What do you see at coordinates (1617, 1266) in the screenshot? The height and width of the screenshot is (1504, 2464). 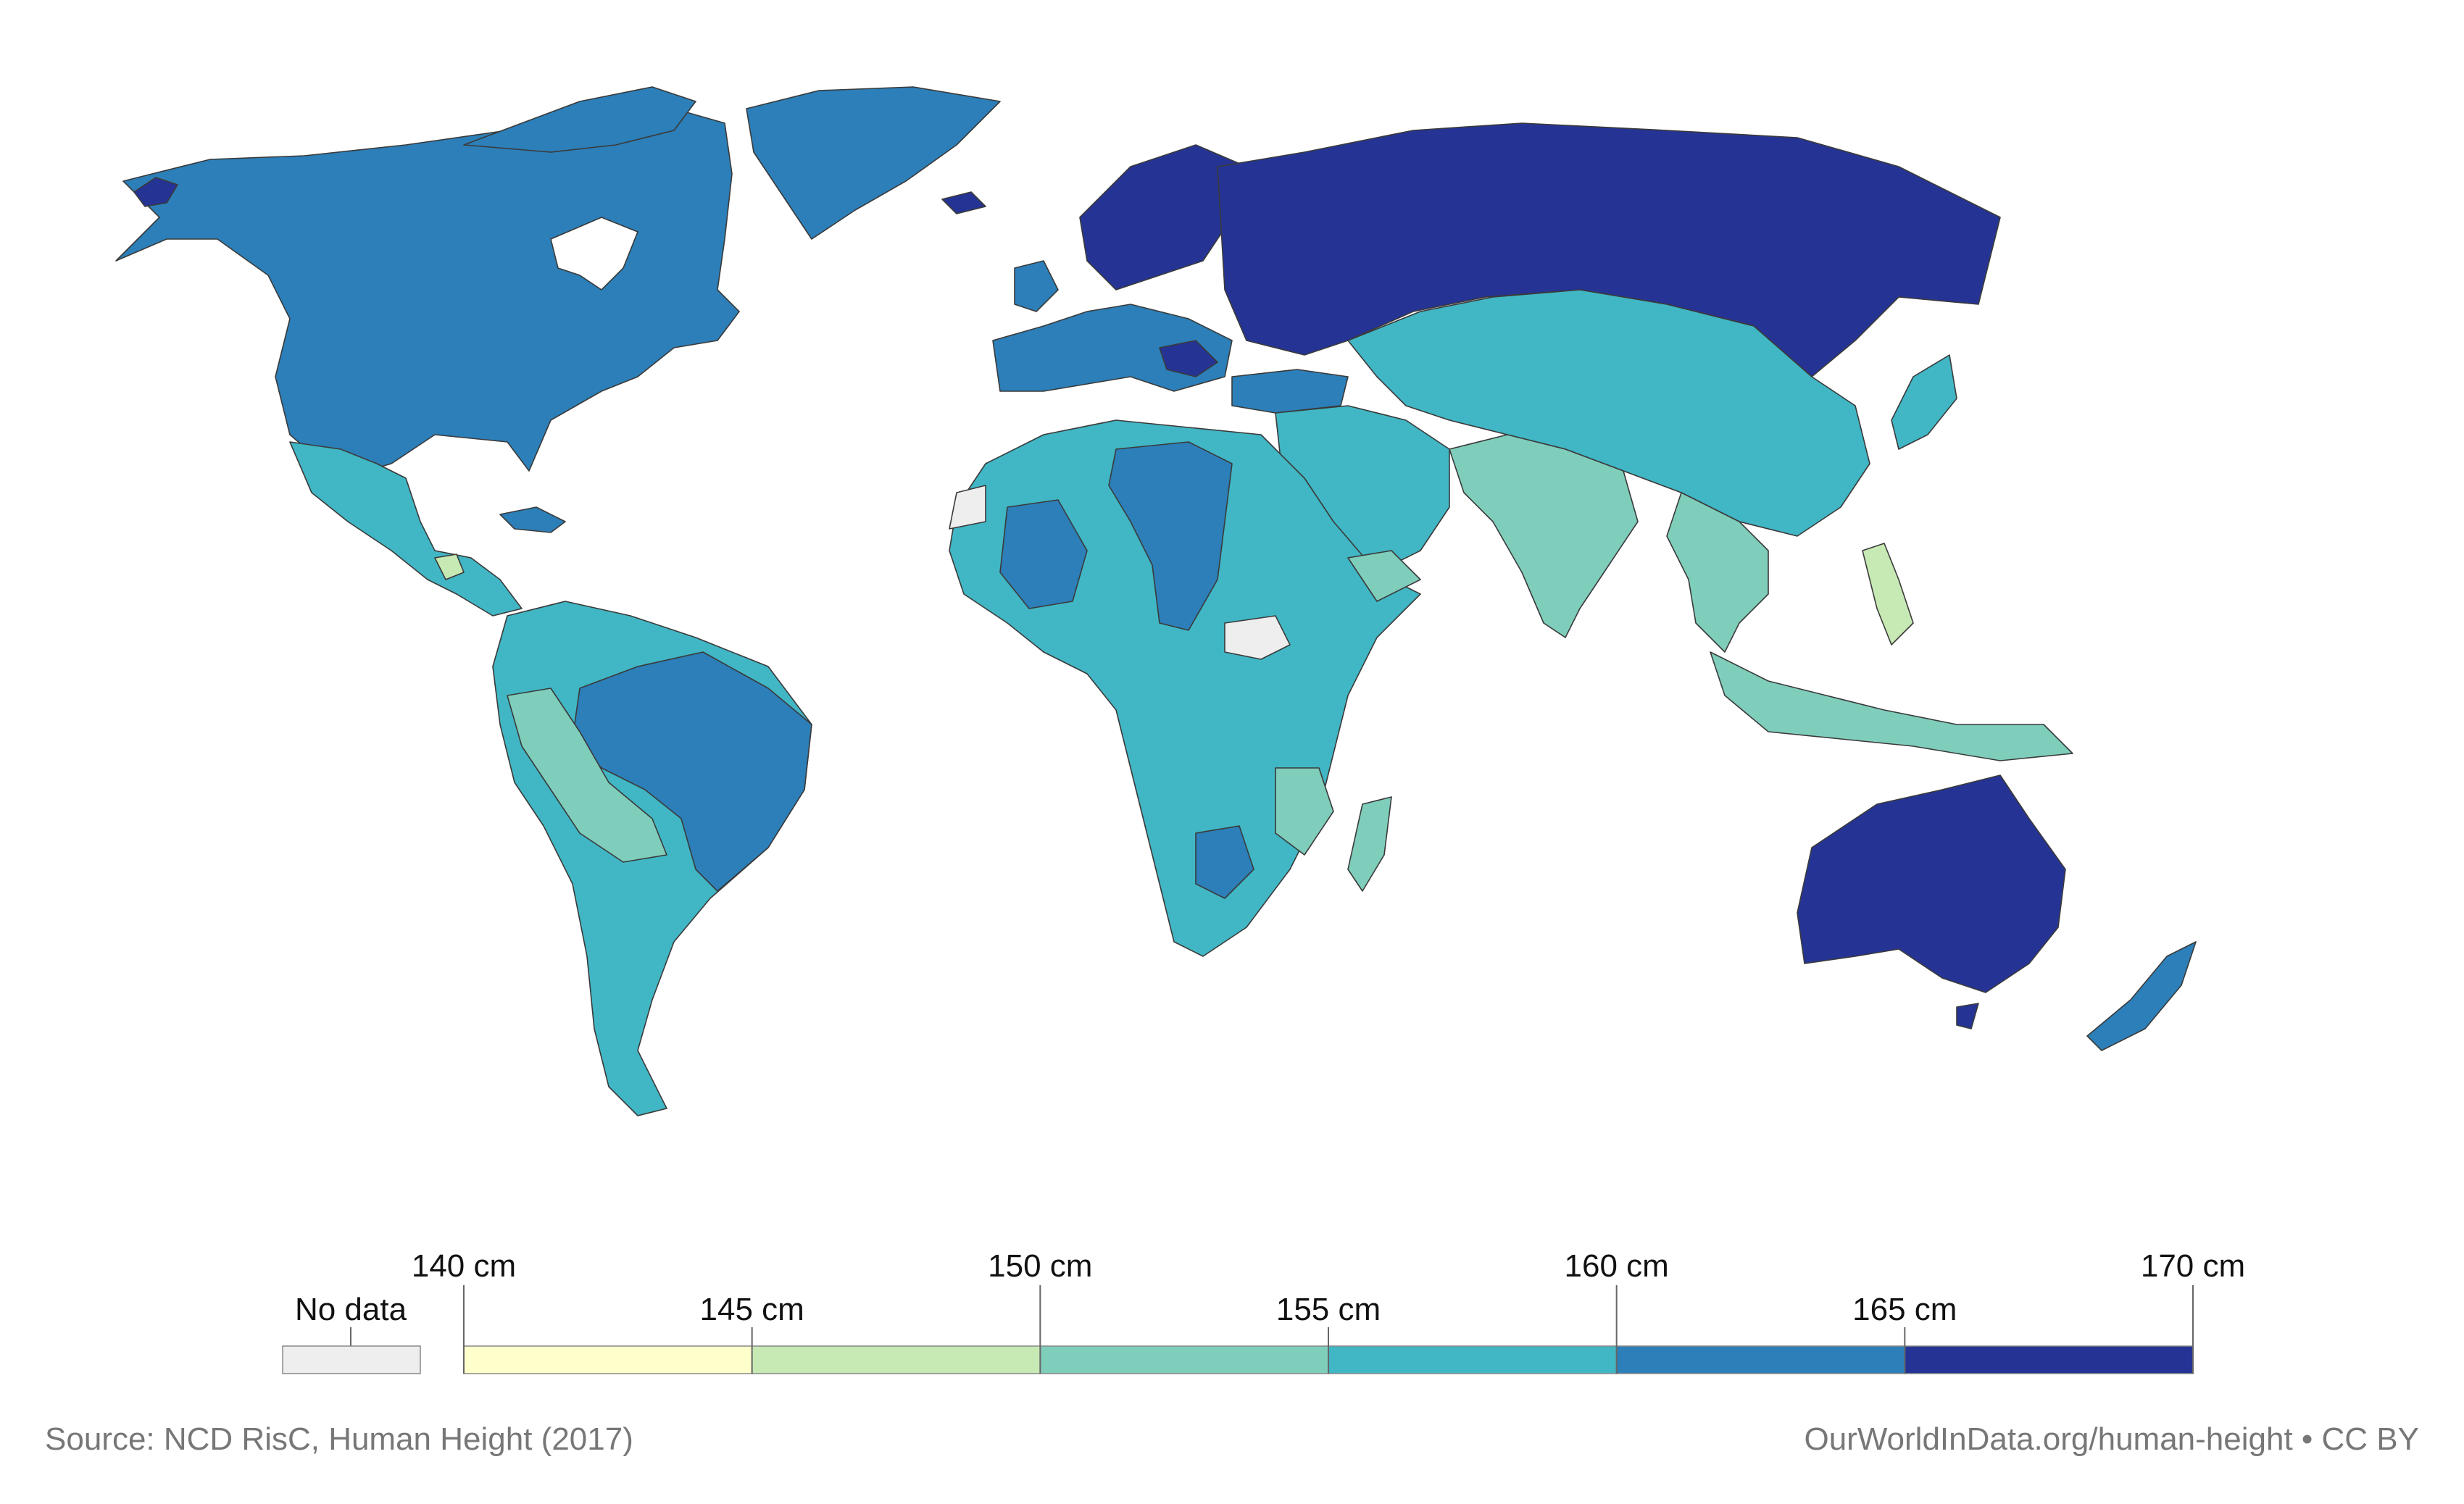 I see `tick-label-upper-2: 160 cm` at bounding box center [1617, 1266].